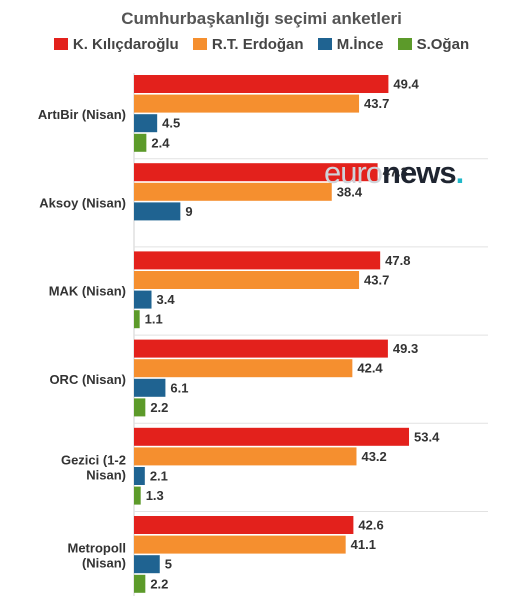 The width and height of the screenshot is (523, 598). I want to click on category-label: ArtıBir (Nisan), so click(82, 114).